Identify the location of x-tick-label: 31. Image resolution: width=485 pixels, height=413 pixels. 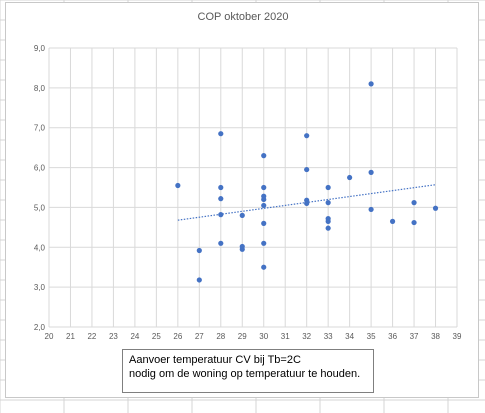
(285, 336).